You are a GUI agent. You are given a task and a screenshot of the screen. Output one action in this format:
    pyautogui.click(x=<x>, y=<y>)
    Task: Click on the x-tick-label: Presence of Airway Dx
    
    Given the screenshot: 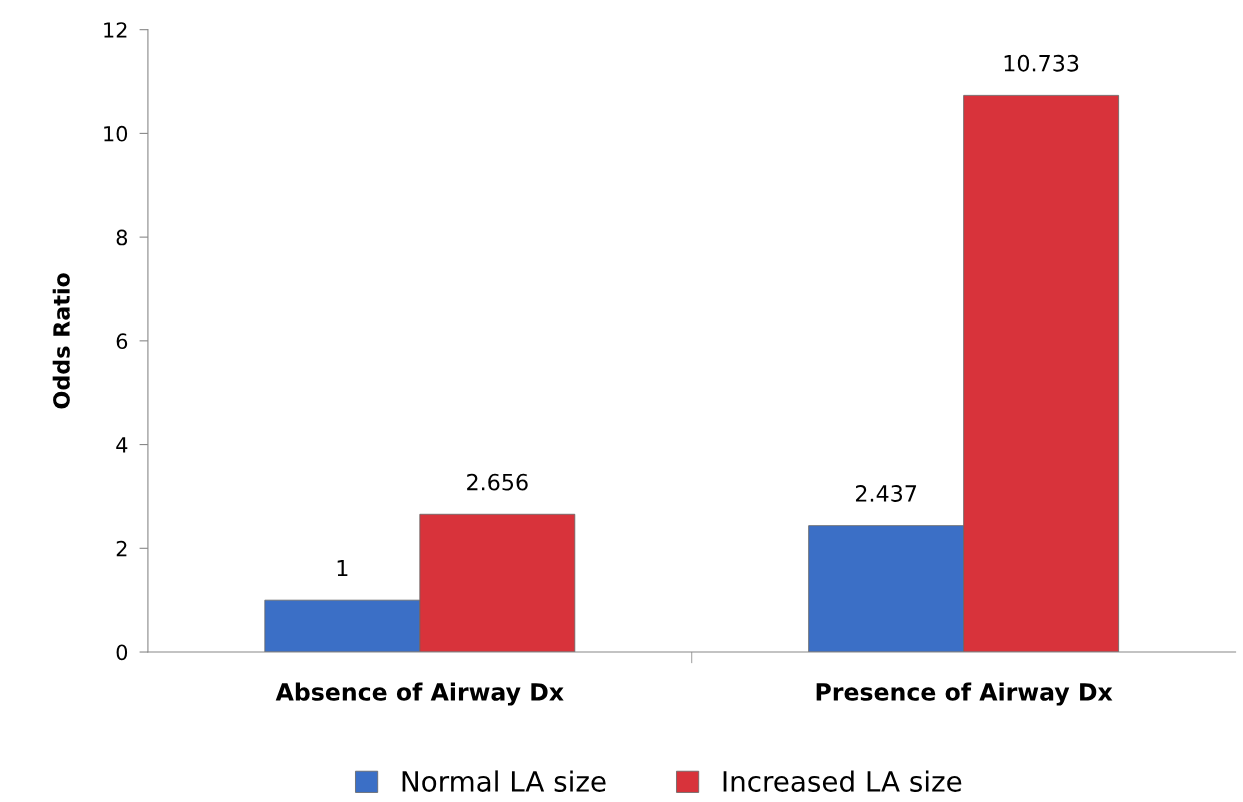 What is the action you would take?
    pyautogui.click(x=964, y=694)
    